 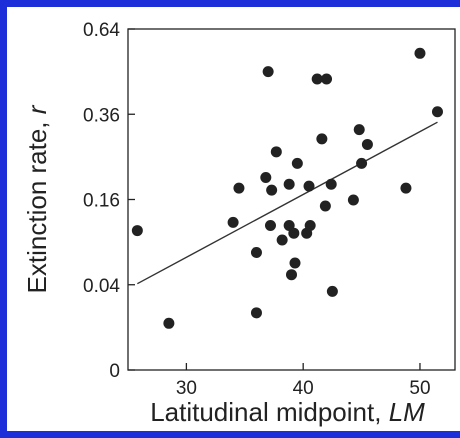 I want to click on y-tick-label: 0.16, so click(x=101, y=201).